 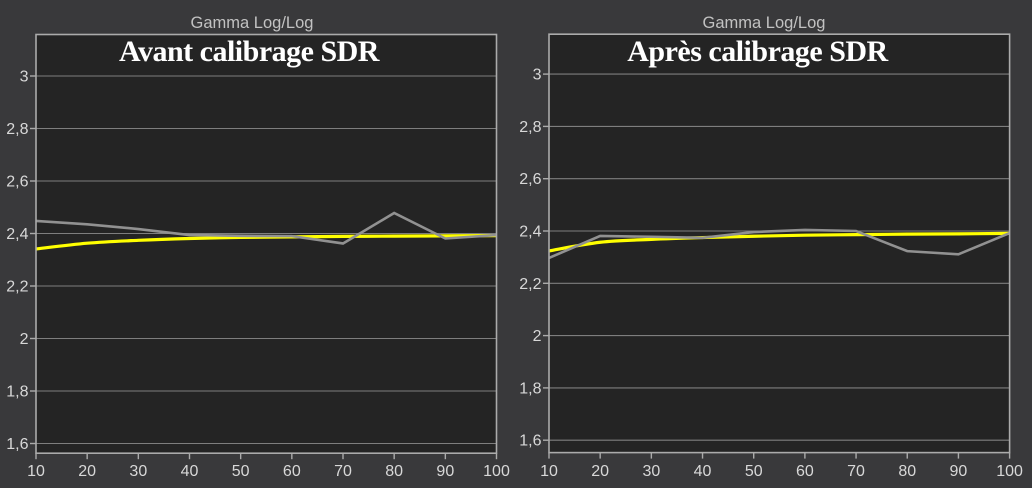 What do you see at coordinates (757, 51) in the screenshot?
I see `chart-title: Après calibrage SDR` at bounding box center [757, 51].